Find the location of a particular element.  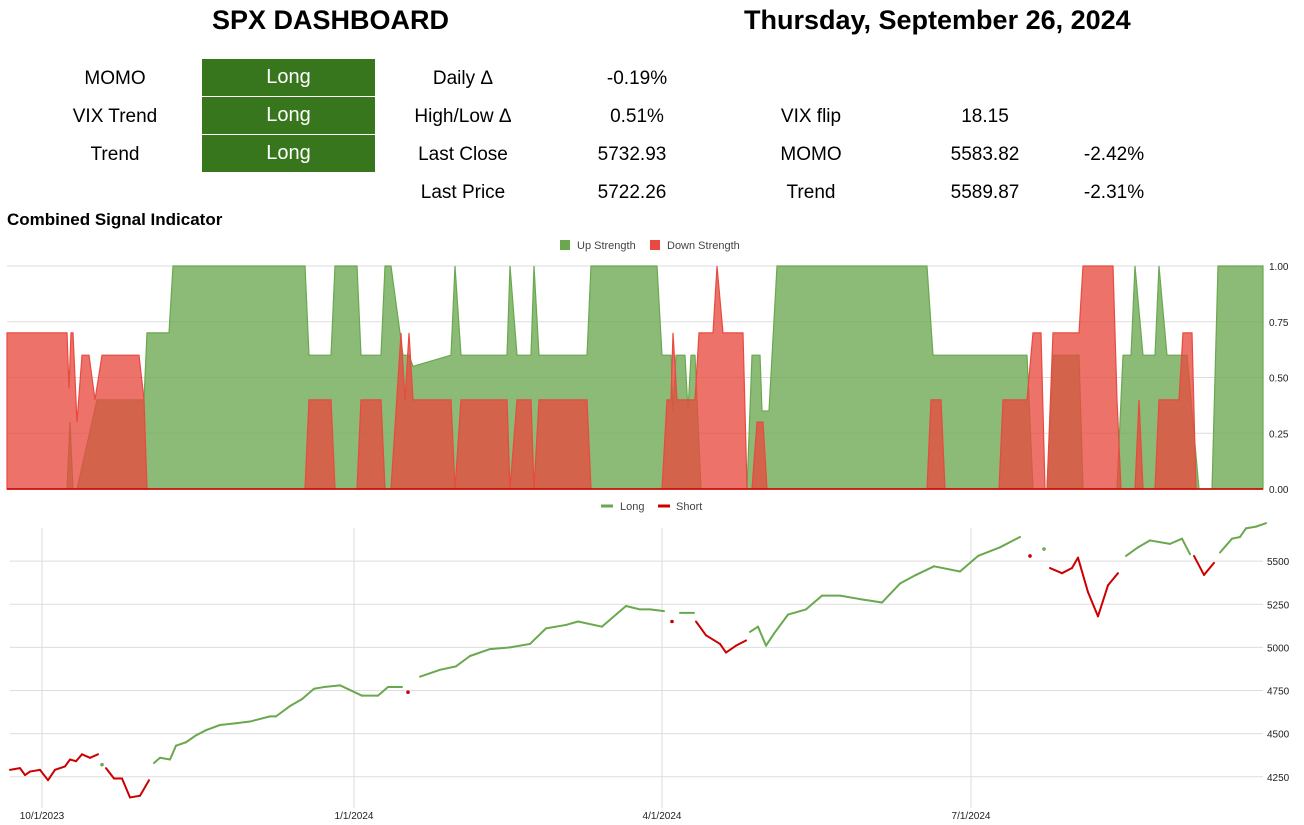

price-legend: Long Short is located at coordinates (651, 507).